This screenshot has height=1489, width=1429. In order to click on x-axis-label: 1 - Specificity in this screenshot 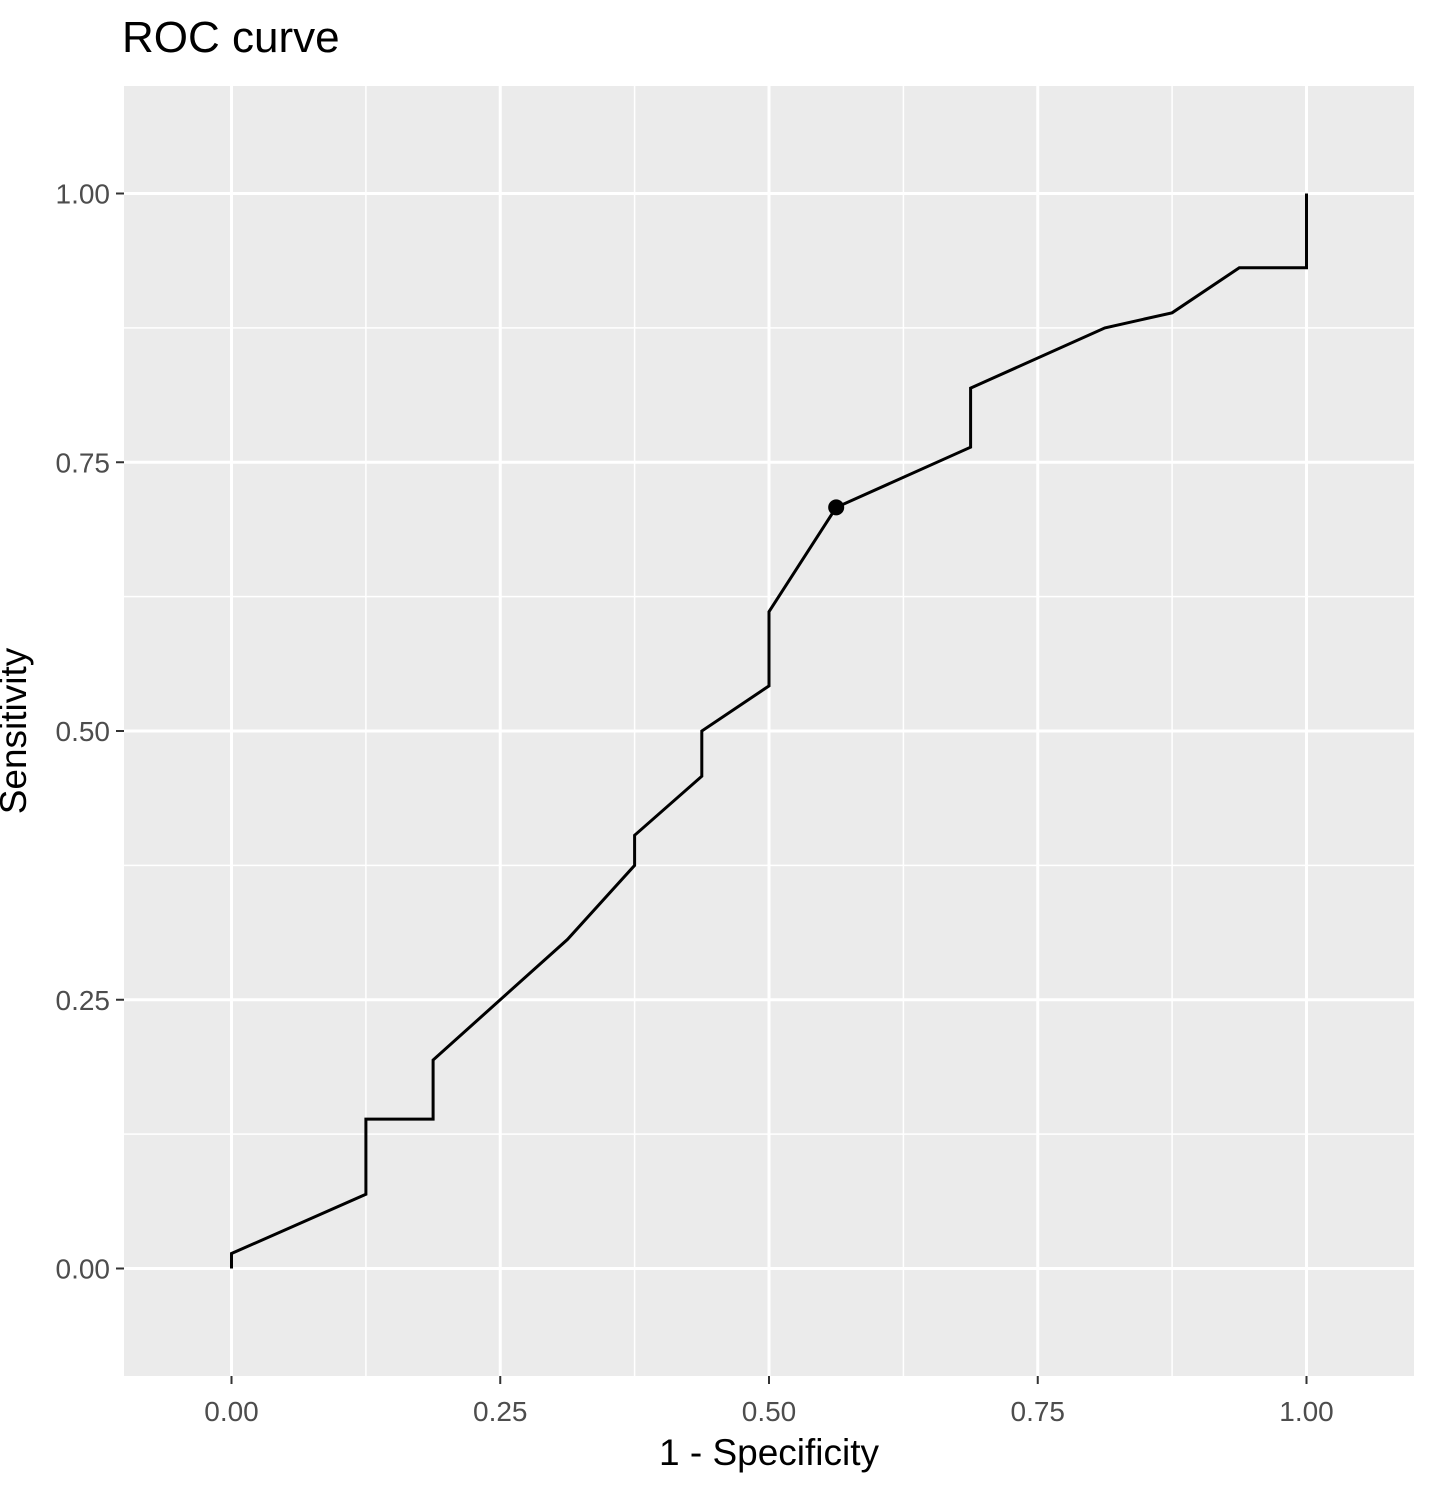, I will do `click(769, 1452)`.